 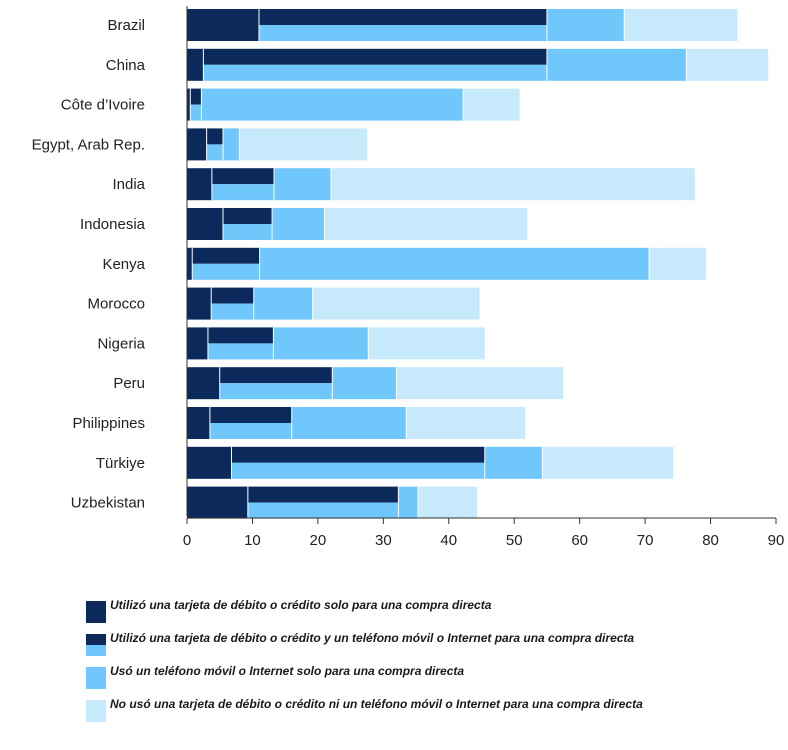 I want to click on category-label: Uzbekistan, so click(x=108, y=503).